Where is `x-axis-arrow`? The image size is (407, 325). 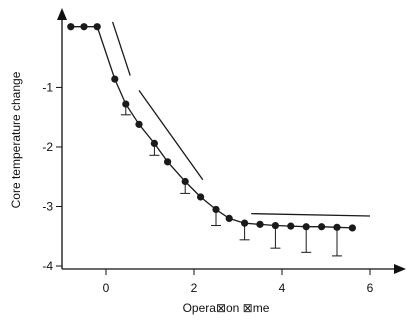 x-axis-arrow is located at coordinates (400, 269).